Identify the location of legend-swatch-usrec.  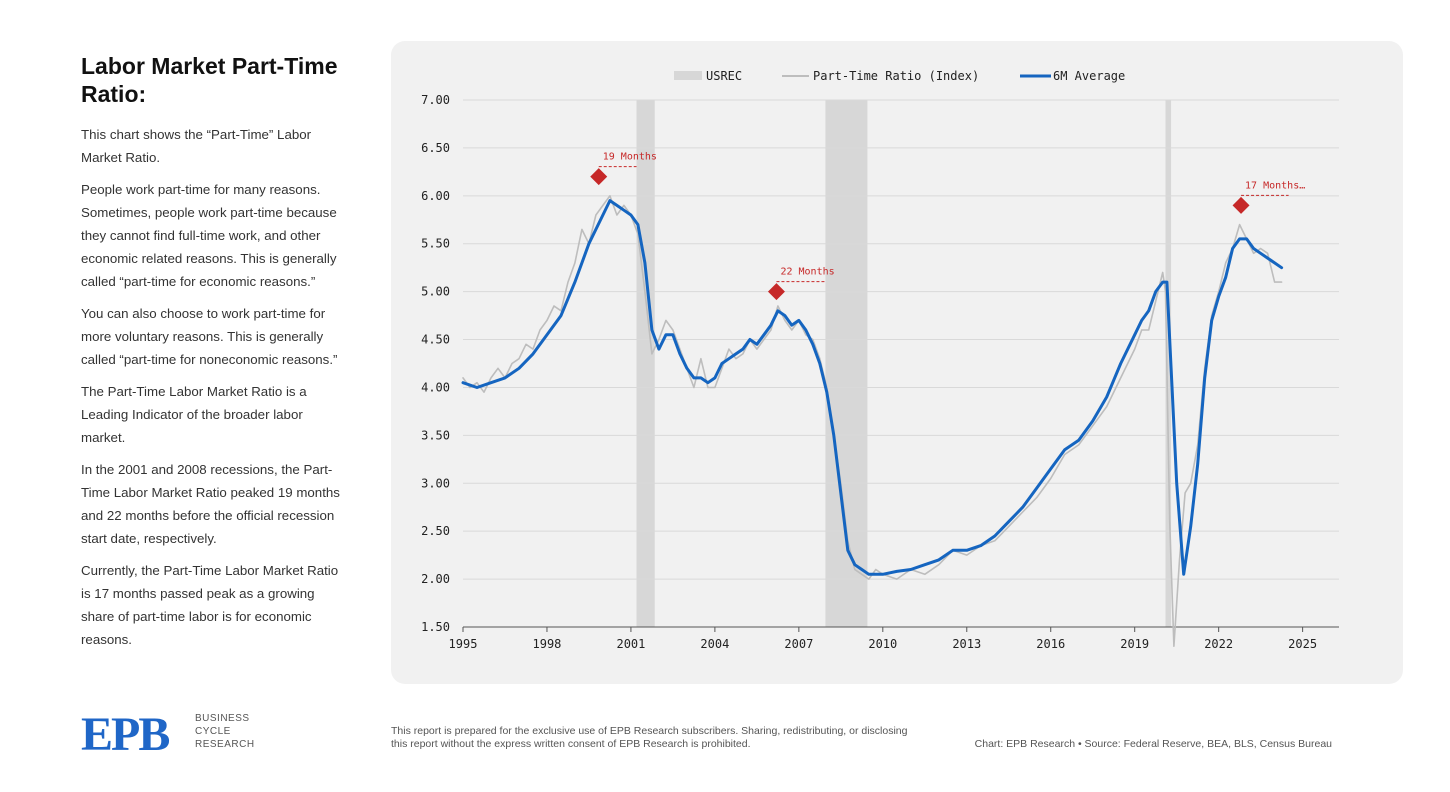
(688, 75).